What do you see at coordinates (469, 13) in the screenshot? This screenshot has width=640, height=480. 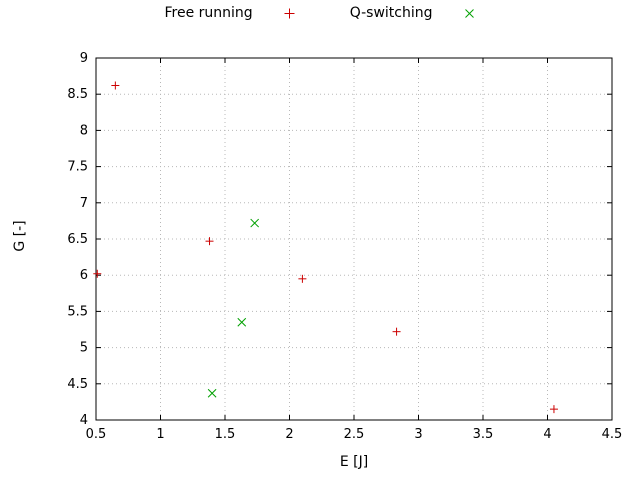 I see `cross-marker-icon` at bounding box center [469, 13].